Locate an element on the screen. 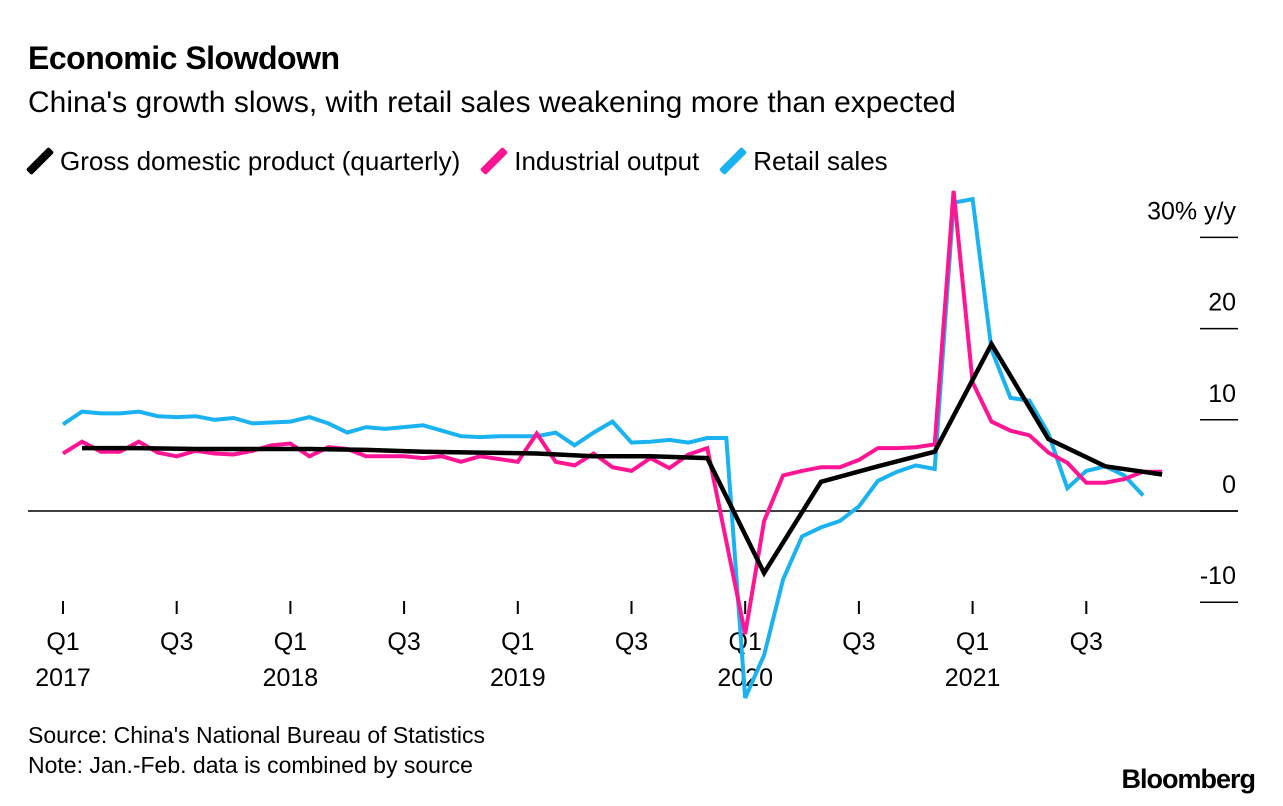 The width and height of the screenshot is (1283, 806). legend-item-industrial: Industrial output is located at coordinates (590, 161).